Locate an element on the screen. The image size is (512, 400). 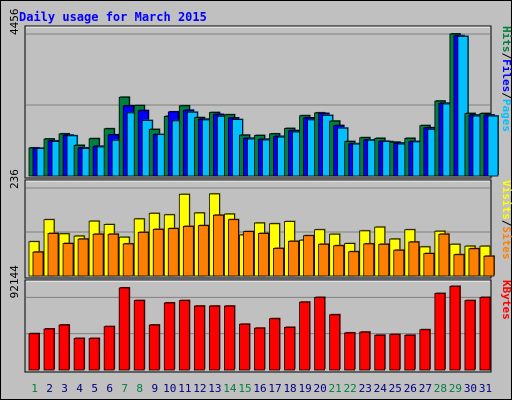
y-max-label: 236 is located at coordinates (14, 179).